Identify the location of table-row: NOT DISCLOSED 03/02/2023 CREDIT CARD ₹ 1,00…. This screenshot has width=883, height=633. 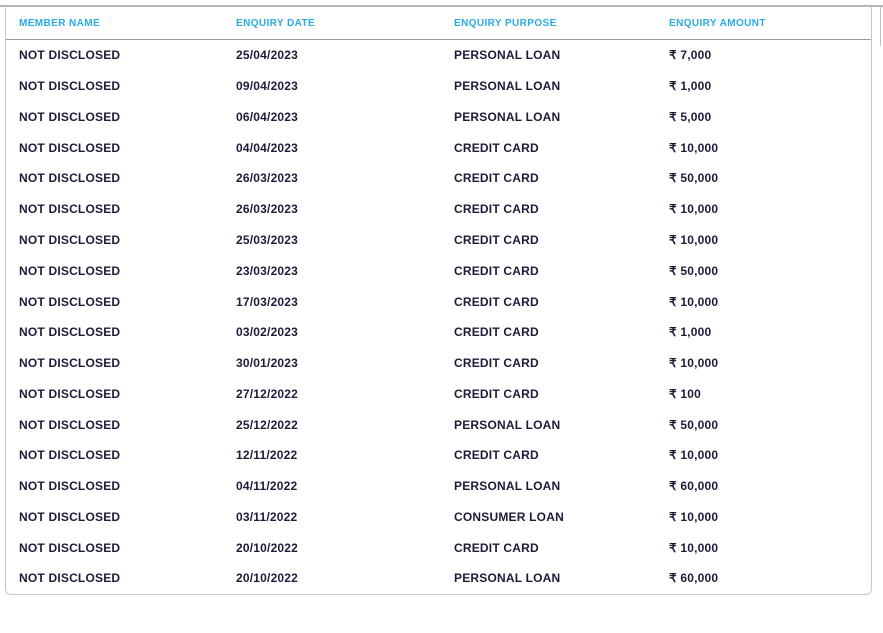
(438, 332).